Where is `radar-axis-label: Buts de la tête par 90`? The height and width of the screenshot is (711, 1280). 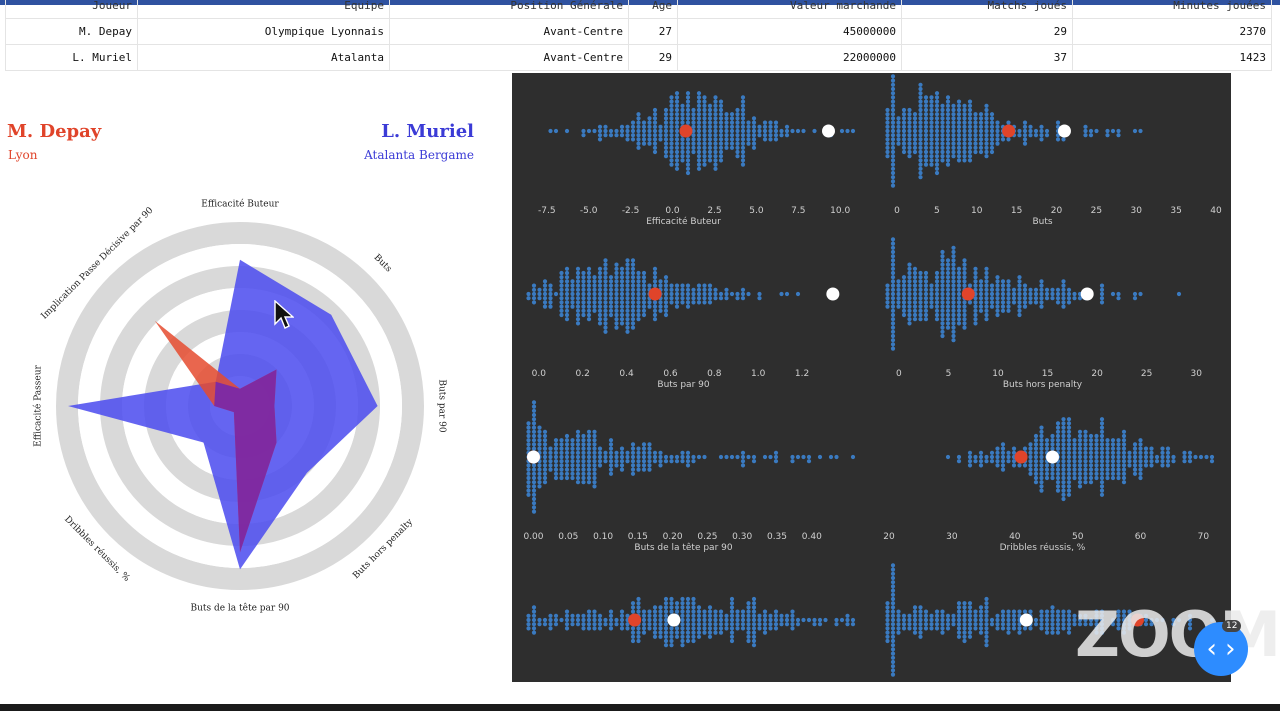 radar-axis-label: Buts de la tête par 90 is located at coordinates (239, 608).